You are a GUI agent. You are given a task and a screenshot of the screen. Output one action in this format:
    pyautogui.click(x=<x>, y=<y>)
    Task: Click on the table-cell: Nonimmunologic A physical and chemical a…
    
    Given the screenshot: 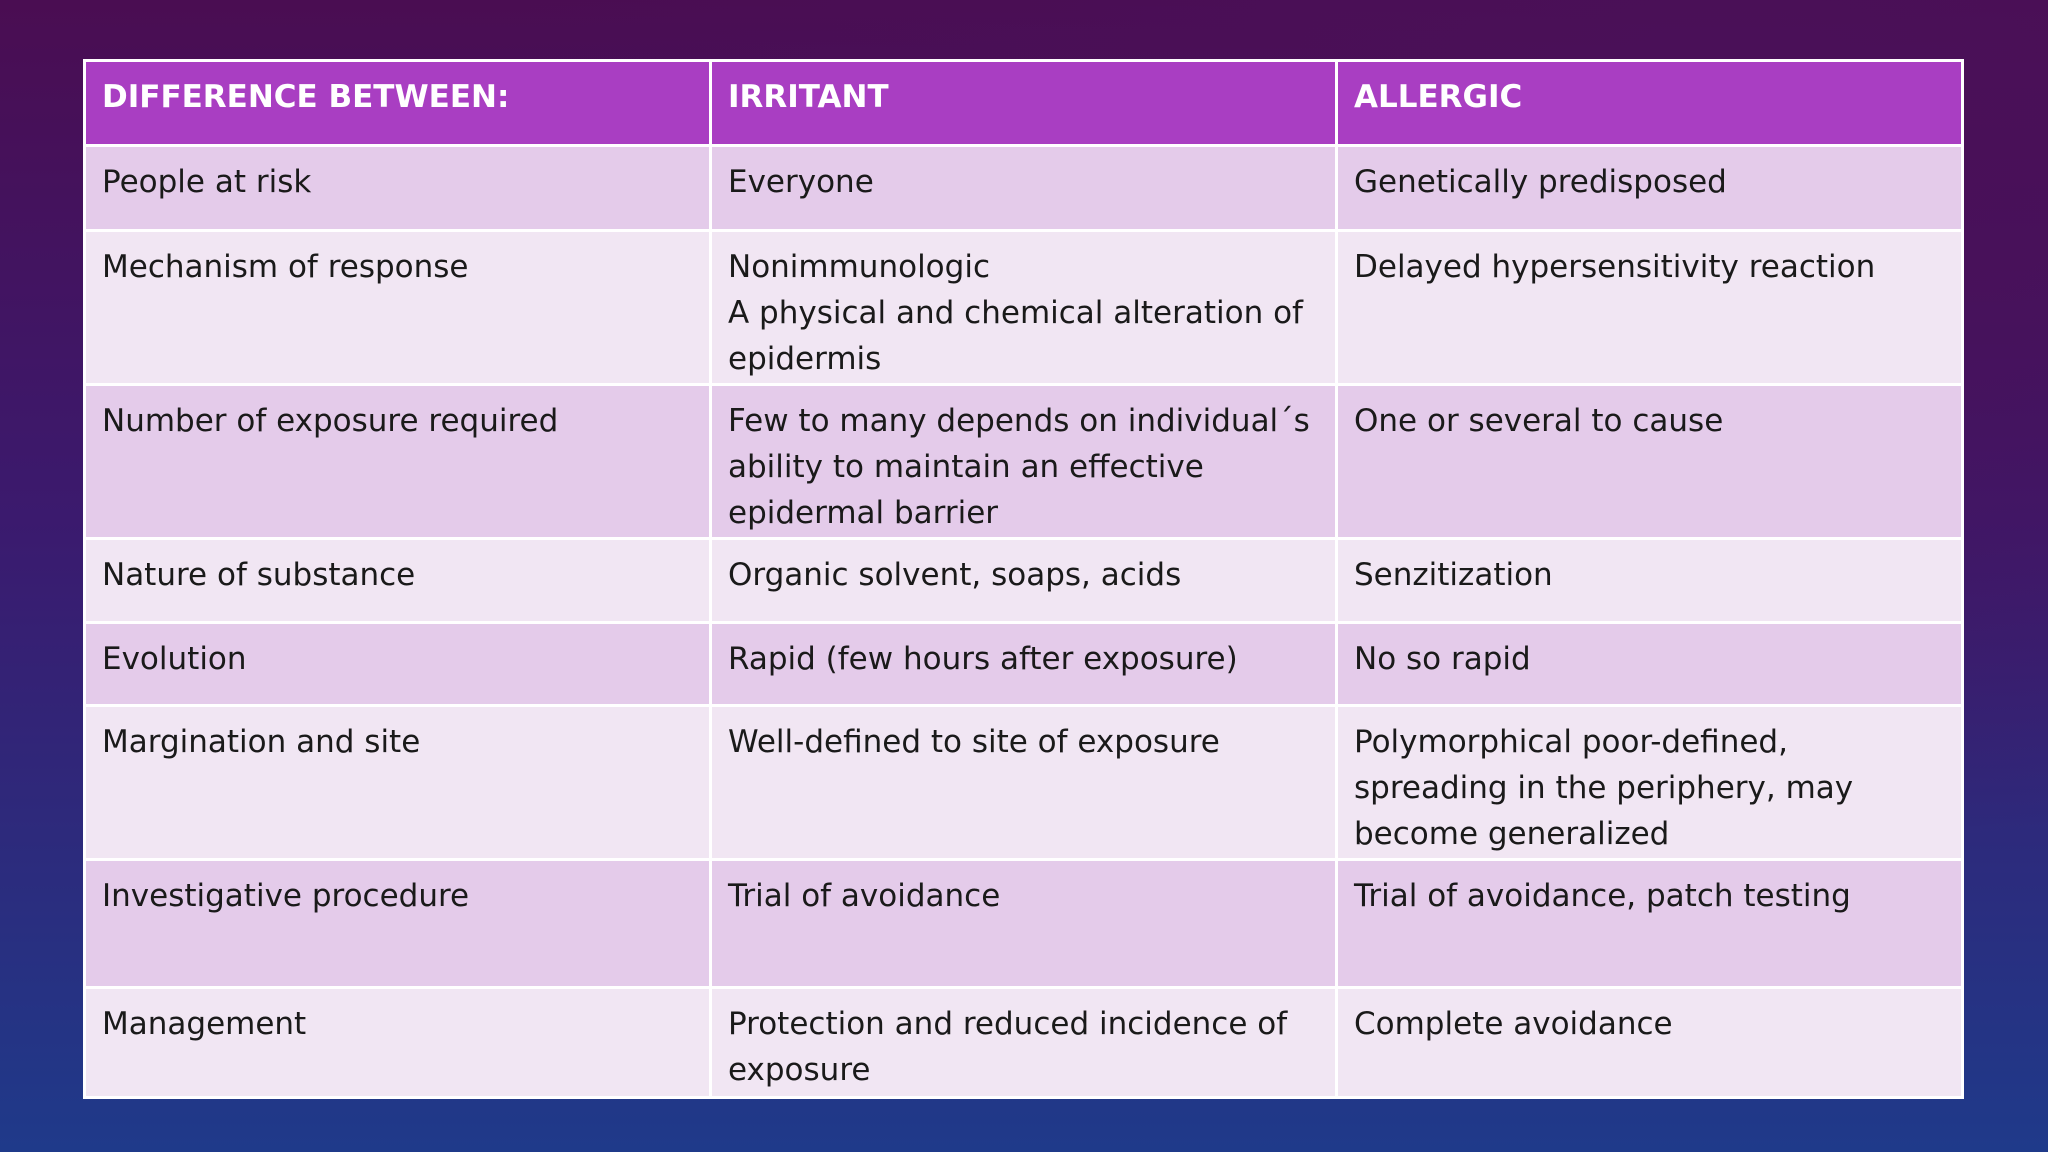 What is the action you would take?
    pyautogui.click(x=1023, y=307)
    